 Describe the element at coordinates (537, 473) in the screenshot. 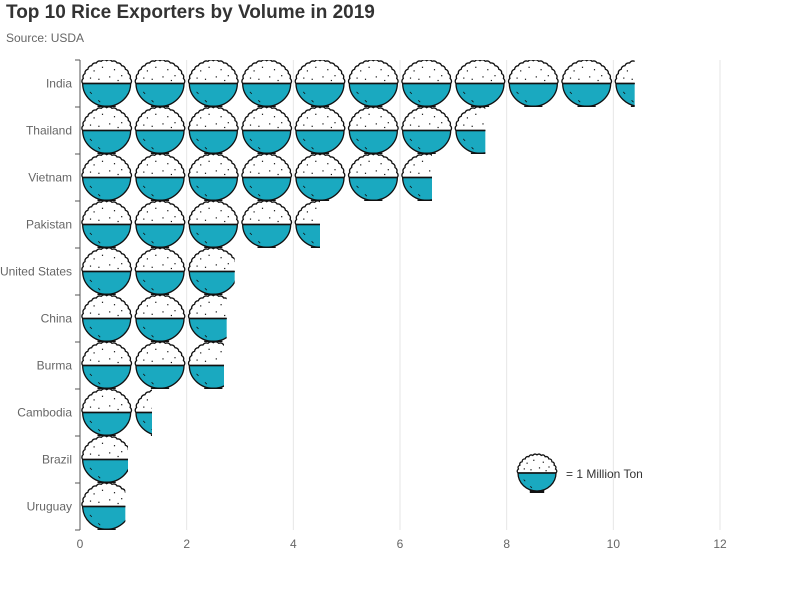

I see `legend-rice-bowl-icon` at that location.